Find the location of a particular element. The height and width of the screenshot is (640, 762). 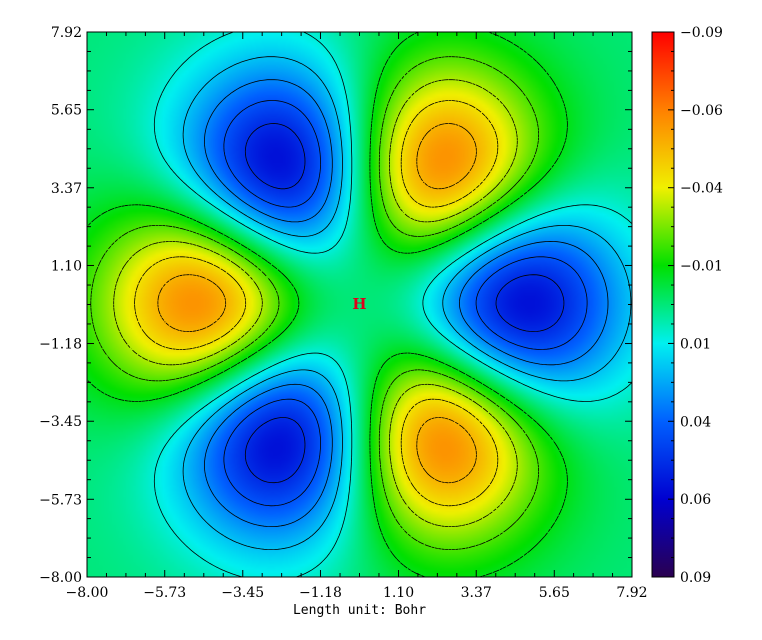

y-tick-label: 3.37 is located at coordinates (66, 189).